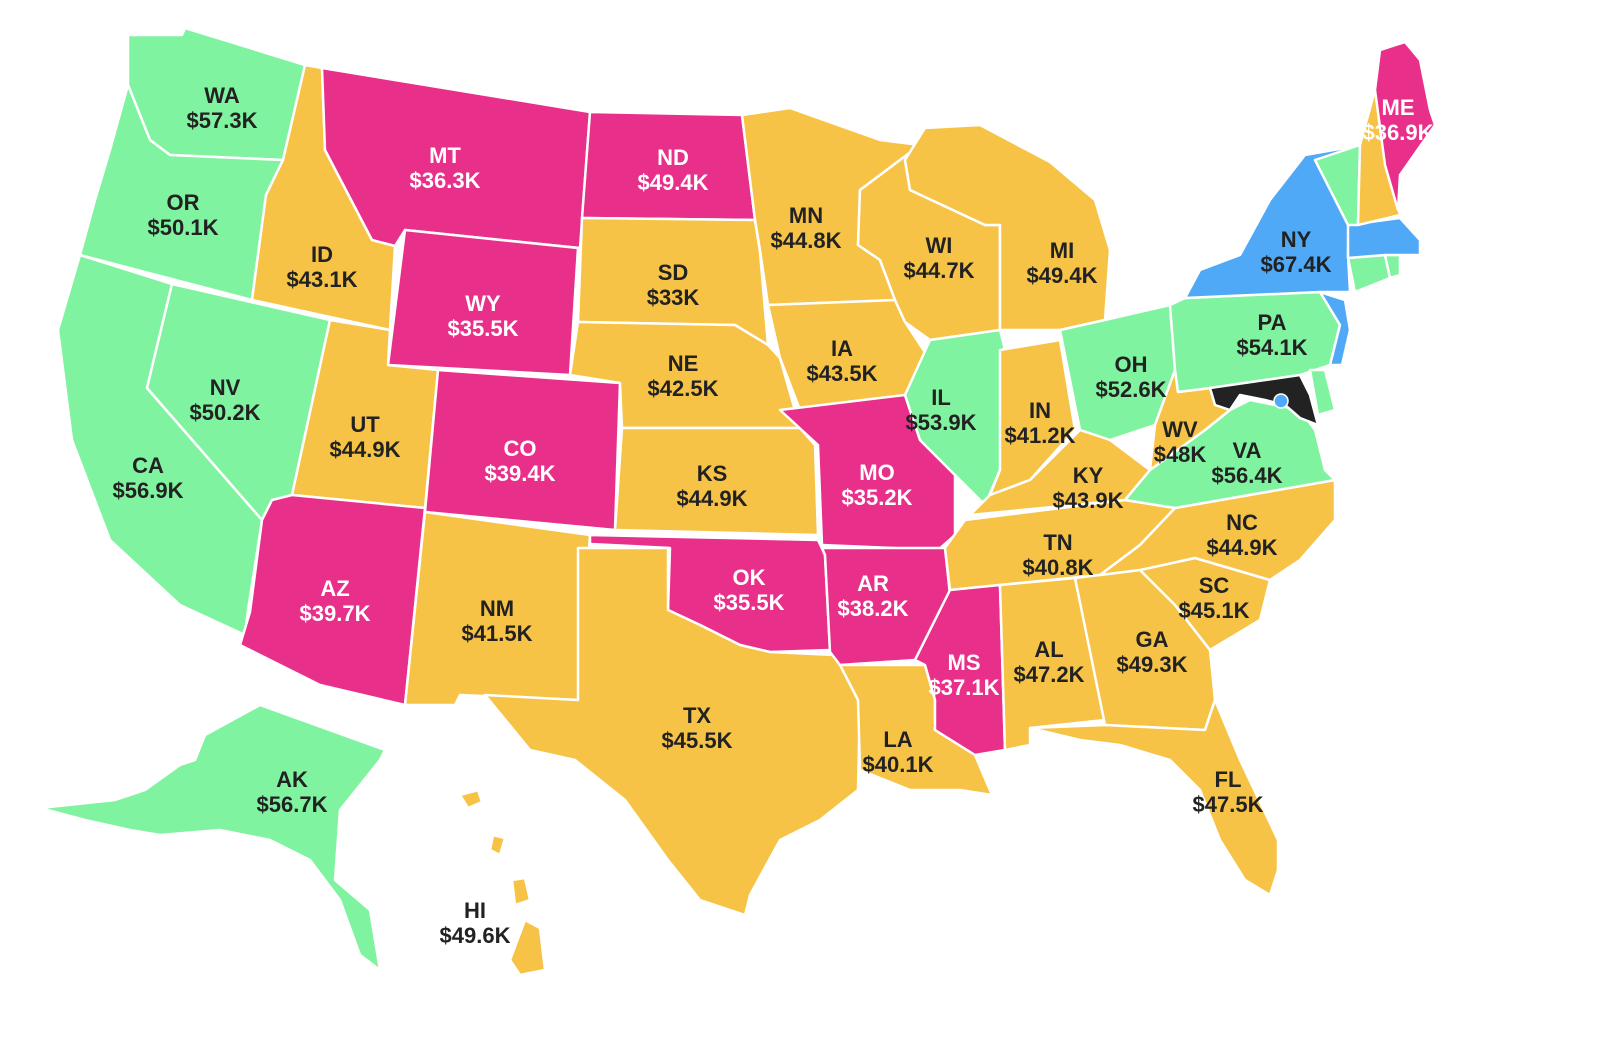 The width and height of the screenshot is (1600, 1043). I want to click on state-label-va: VA, so click(1247, 450).